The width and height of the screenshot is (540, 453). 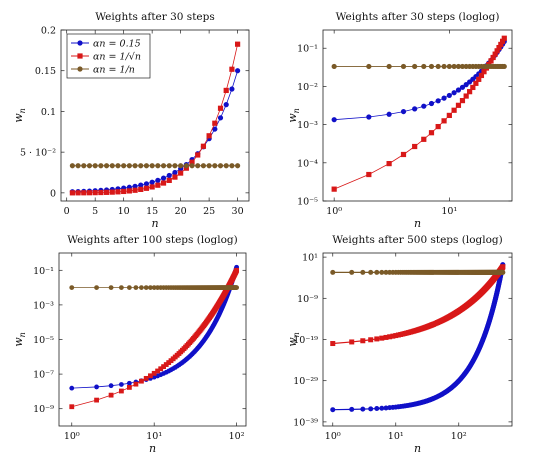 I want to click on x-tick-label: 5, so click(x=95, y=211).